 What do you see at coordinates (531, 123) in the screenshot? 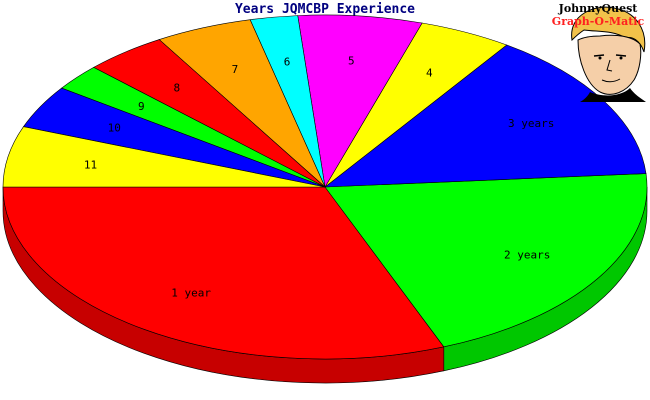
I see `slice-label-3-years: 3 years` at bounding box center [531, 123].